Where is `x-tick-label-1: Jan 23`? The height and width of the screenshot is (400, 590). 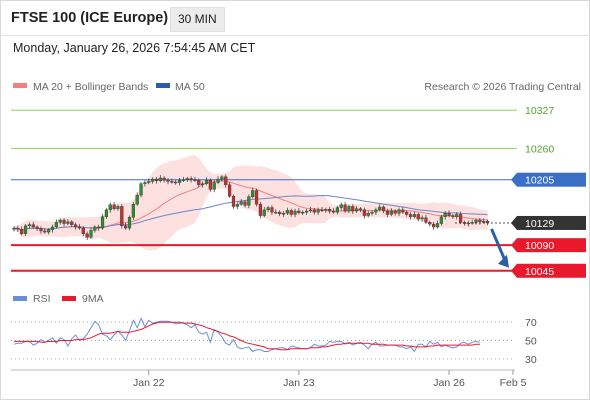
x-tick-label-1: Jan 23 is located at coordinates (299, 383).